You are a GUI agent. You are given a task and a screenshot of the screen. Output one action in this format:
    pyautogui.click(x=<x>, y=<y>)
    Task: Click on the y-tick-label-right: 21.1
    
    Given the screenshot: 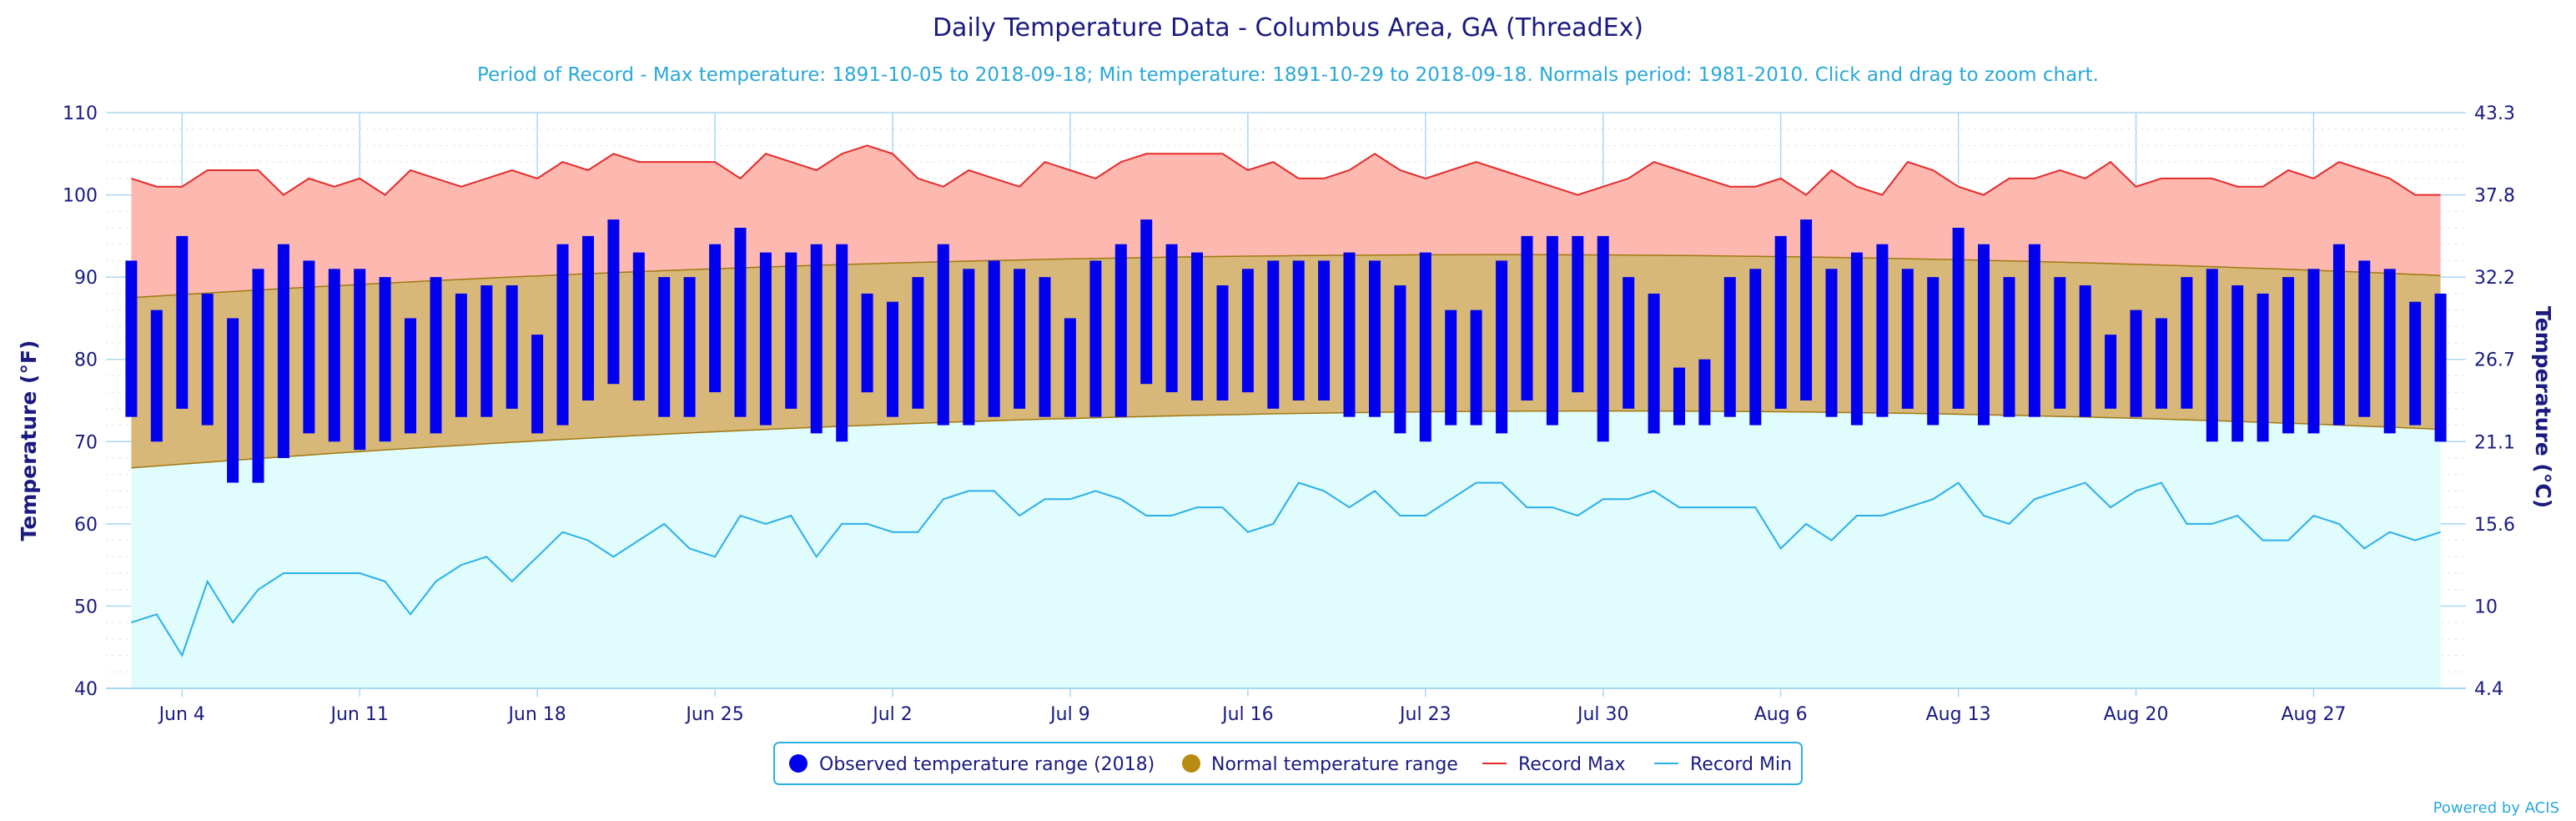 What is the action you would take?
    pyautogui.click(x=2494, y=443)
    